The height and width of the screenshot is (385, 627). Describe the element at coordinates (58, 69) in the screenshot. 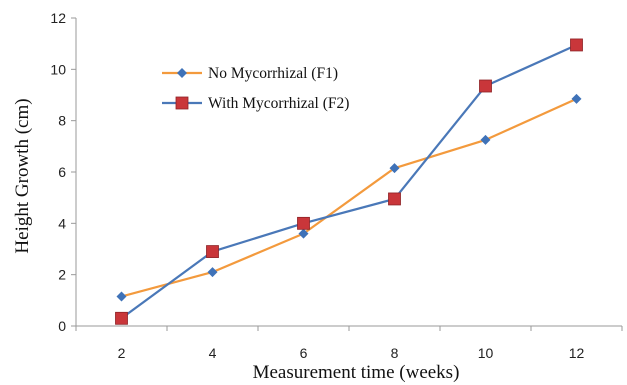

I see `y-tick-label: 10` at that location.